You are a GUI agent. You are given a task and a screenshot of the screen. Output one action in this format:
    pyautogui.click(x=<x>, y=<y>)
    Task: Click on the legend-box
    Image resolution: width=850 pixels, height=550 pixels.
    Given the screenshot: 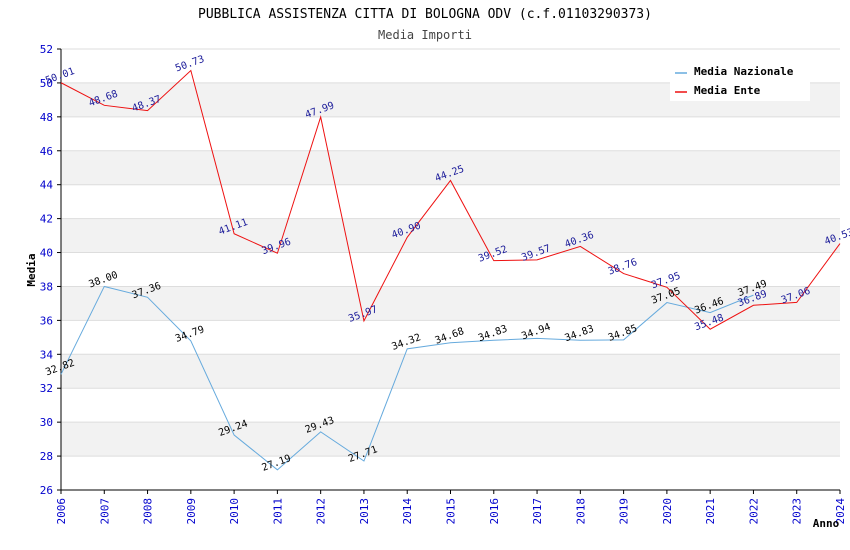 What is the action you would take?
    pyautogui.click(x=740, y=81)
    